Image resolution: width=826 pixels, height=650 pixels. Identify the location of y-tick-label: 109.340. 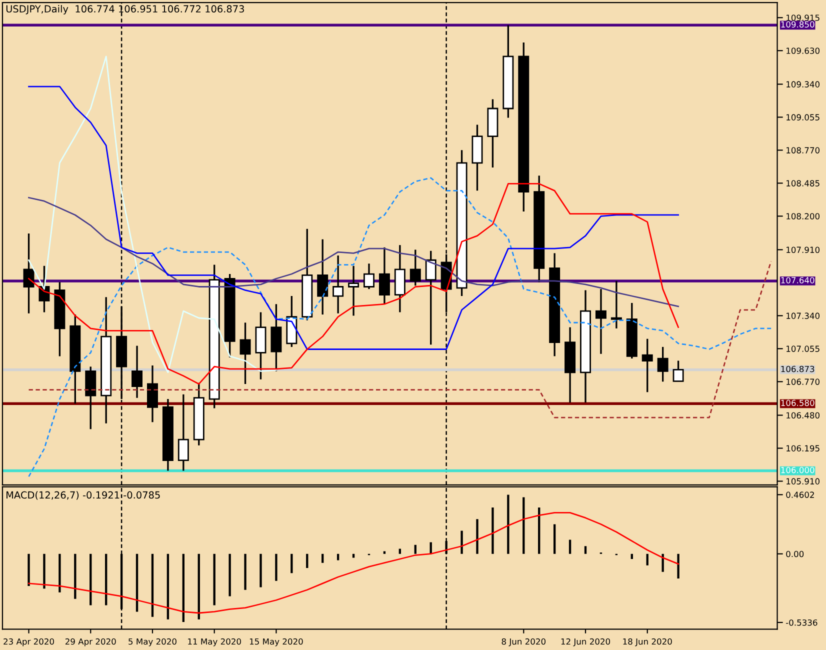
(803, 84).